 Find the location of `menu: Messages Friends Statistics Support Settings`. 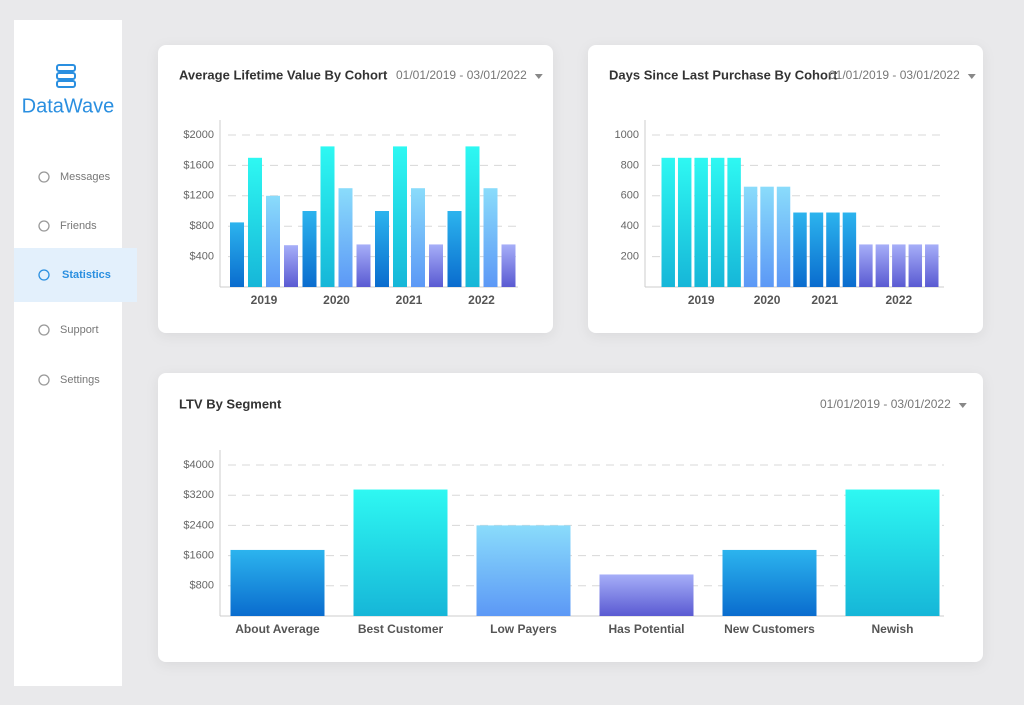

menu: Messages Friends Statistics Support Settings is located at coordinates (75, 278).